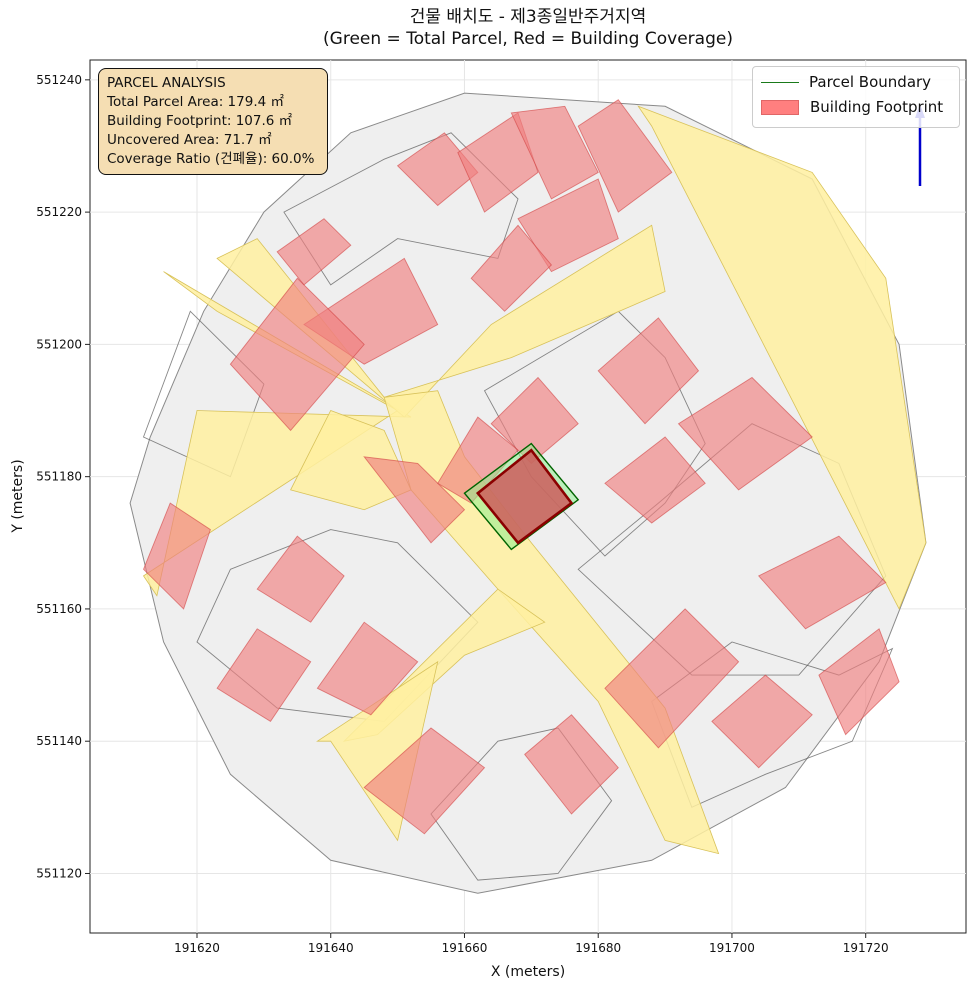  What do you see at coordinates (780, 82) in the screenshot?
I see `legend-line-swatch` at bounding box center [780, 82].